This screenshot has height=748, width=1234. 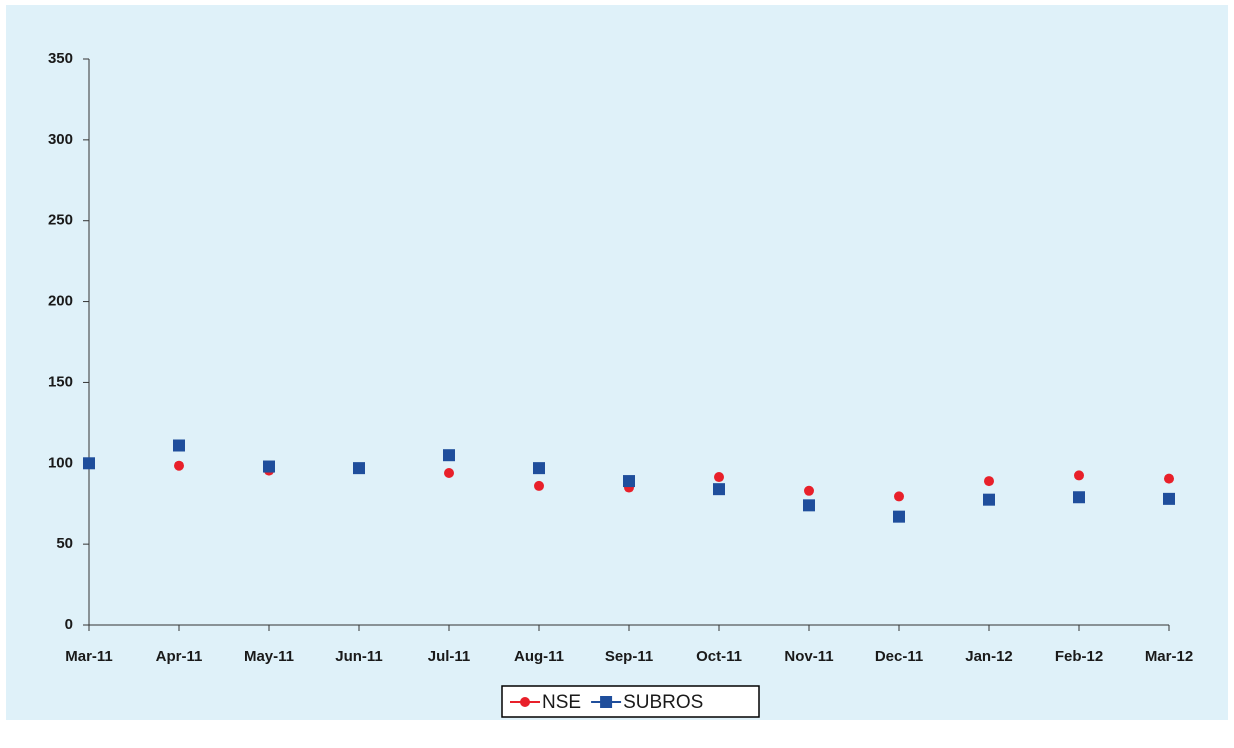 I want to click on y-tick-label: 300, so click(x=60, y=139).